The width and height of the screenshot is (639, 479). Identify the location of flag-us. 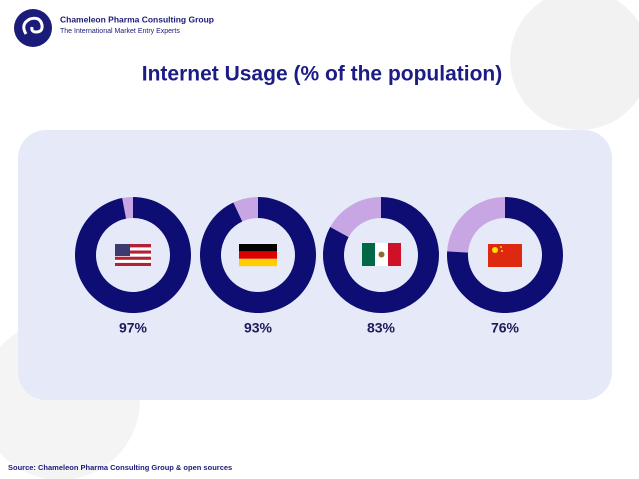
(133, 255).